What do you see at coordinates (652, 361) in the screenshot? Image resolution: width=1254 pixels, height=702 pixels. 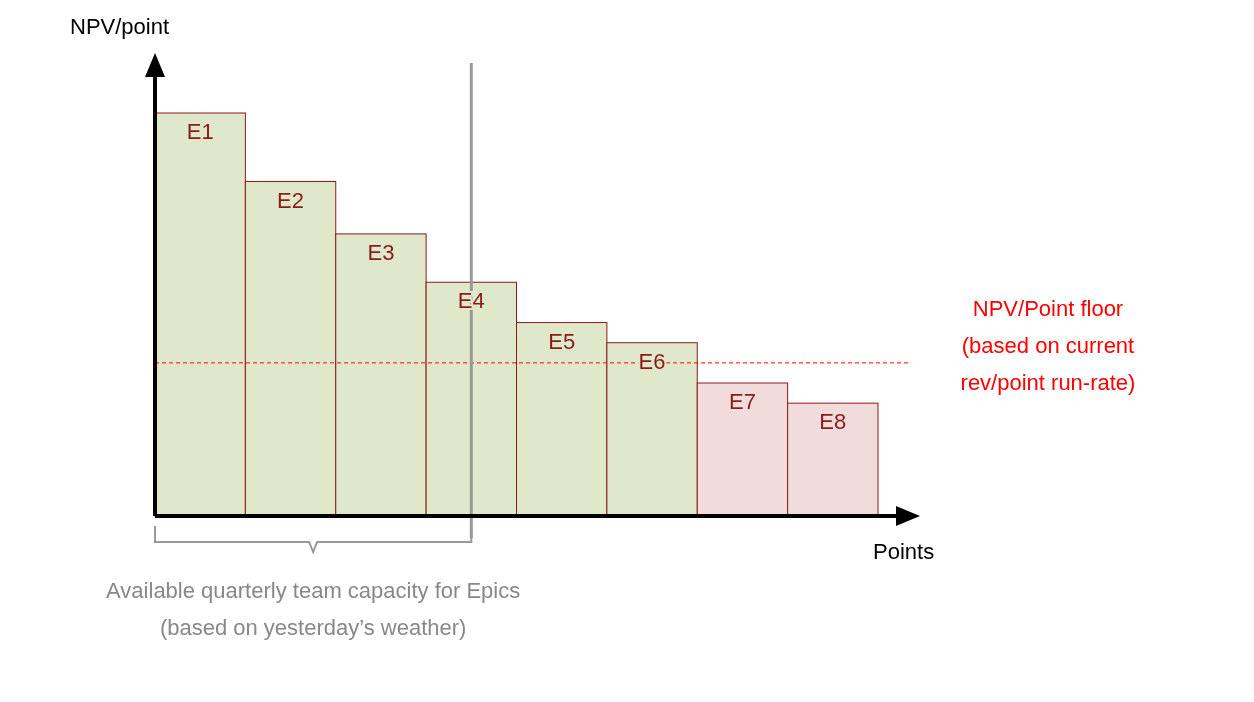 I see `x-tick-label: E6` at bounding box center [652, 361].